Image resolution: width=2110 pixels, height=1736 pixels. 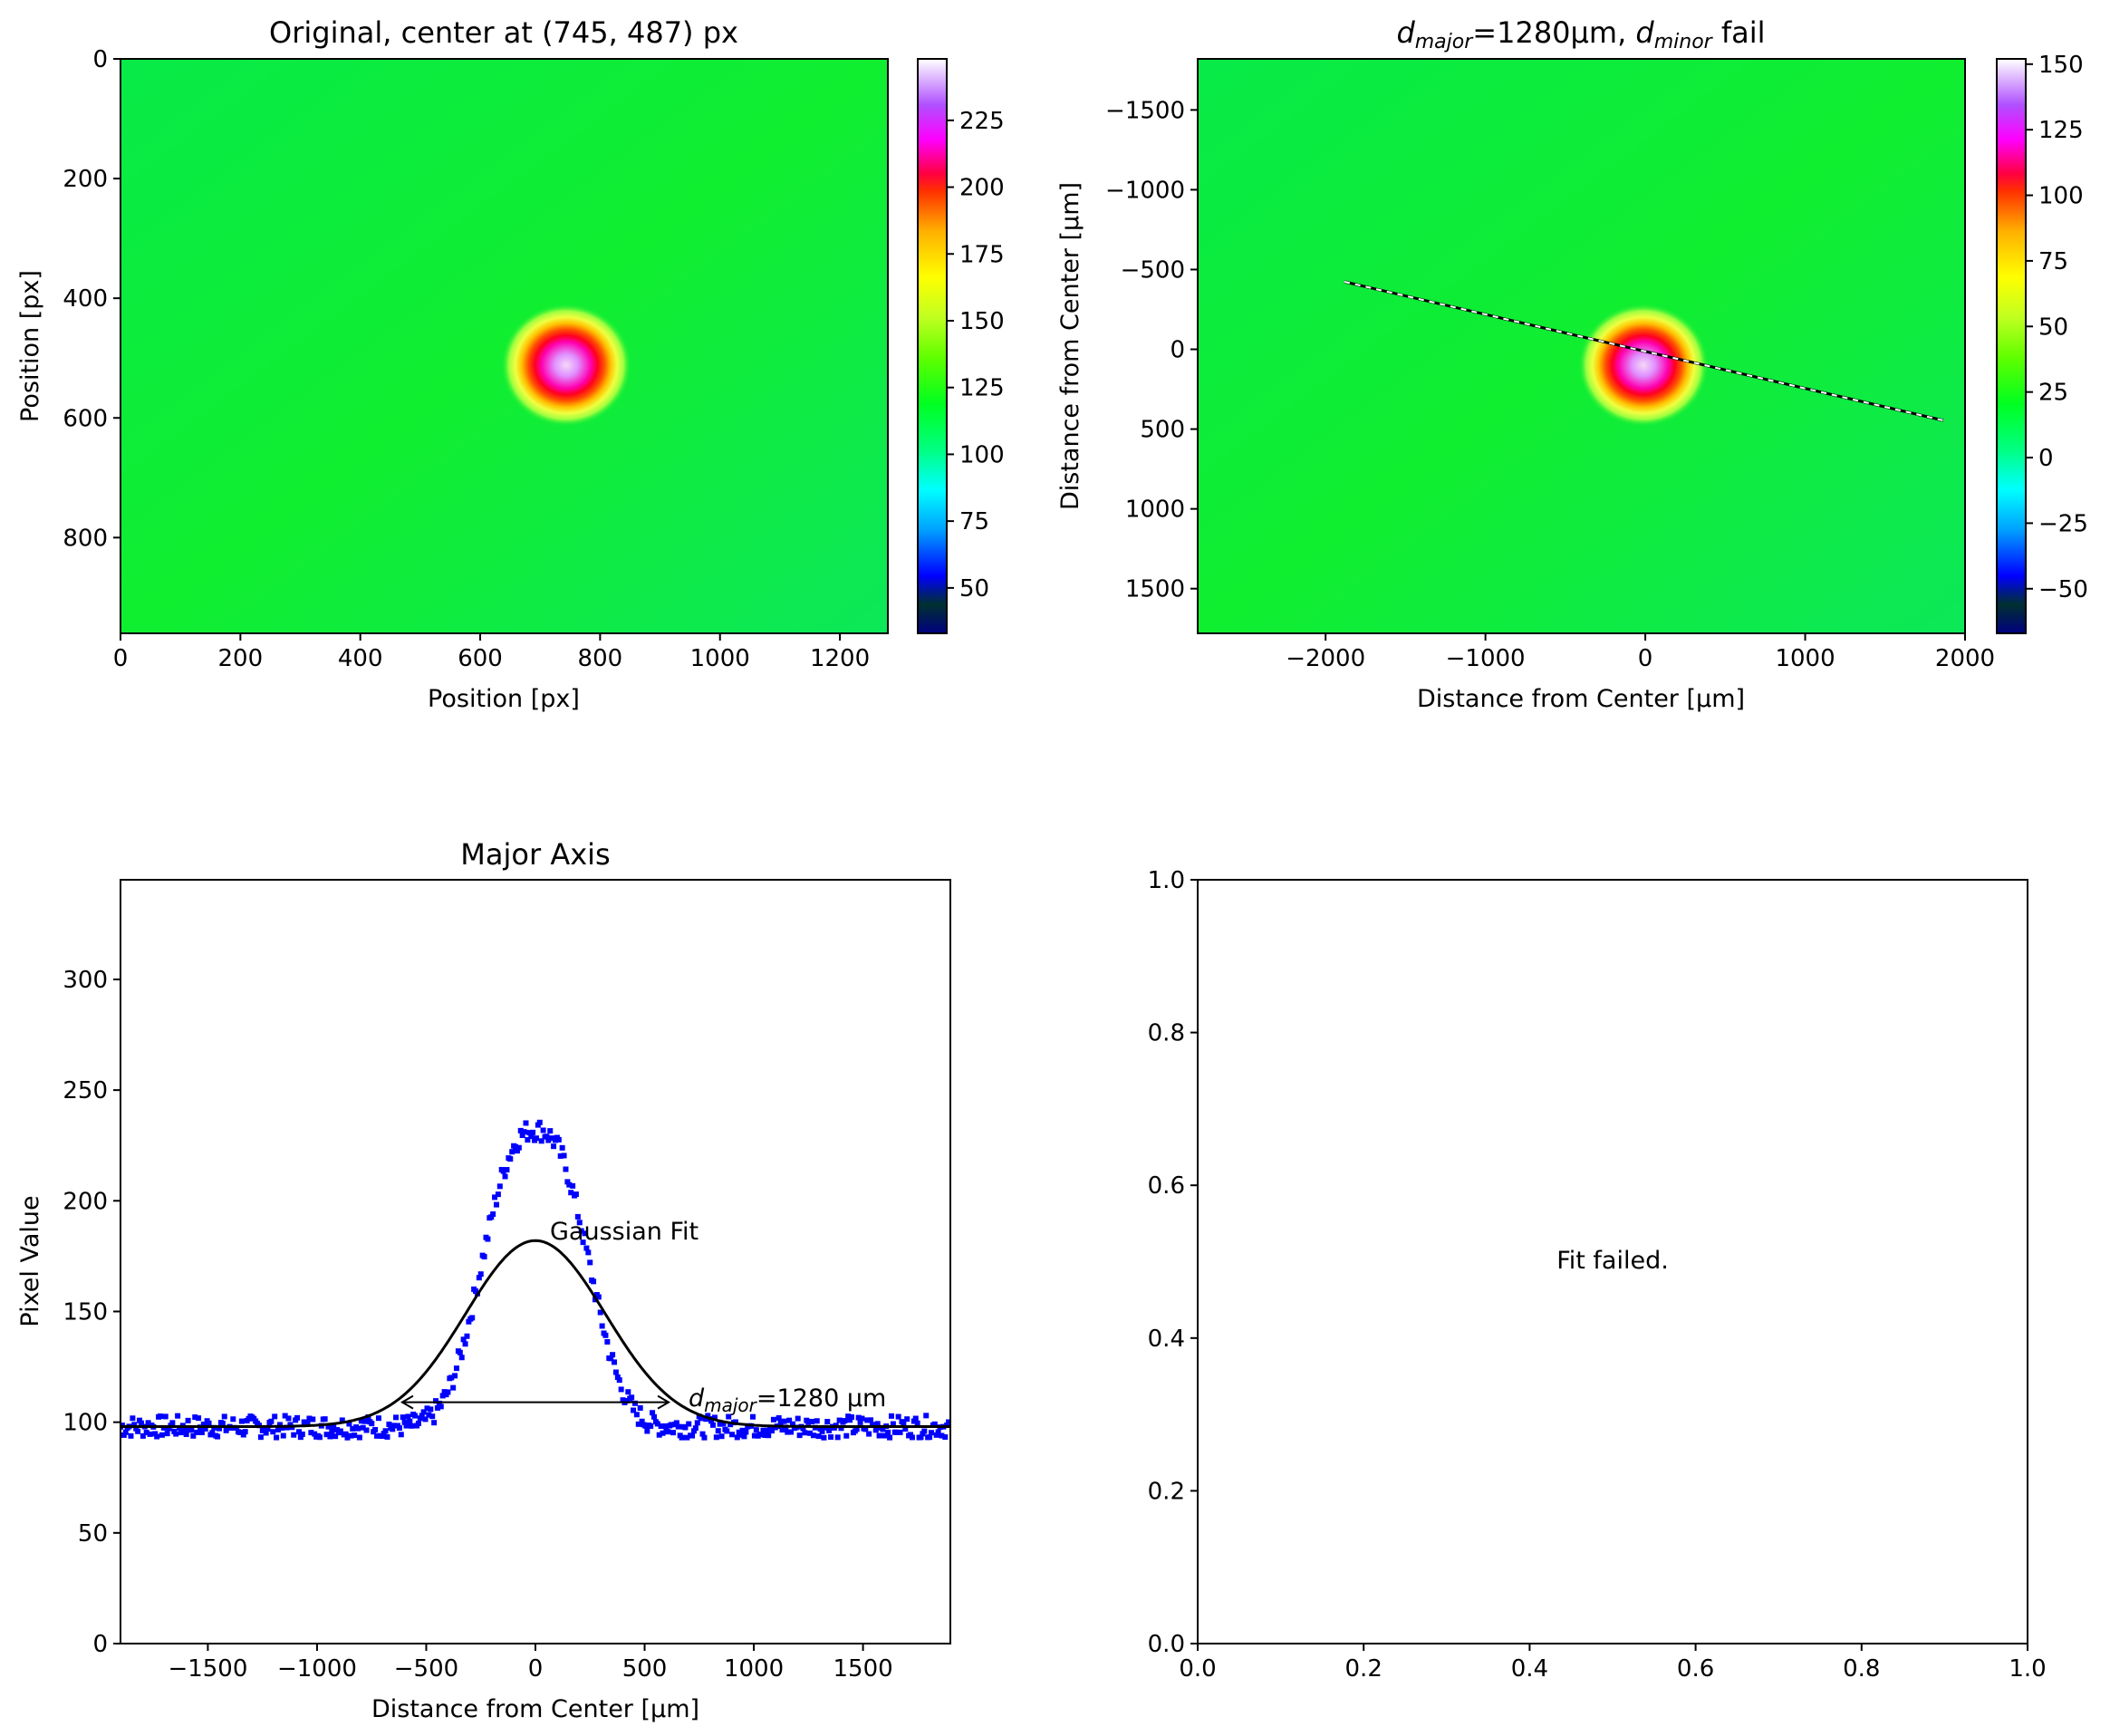 I want to click on cent-y-tick-label-3: 0, so click(x=1177, y=350).